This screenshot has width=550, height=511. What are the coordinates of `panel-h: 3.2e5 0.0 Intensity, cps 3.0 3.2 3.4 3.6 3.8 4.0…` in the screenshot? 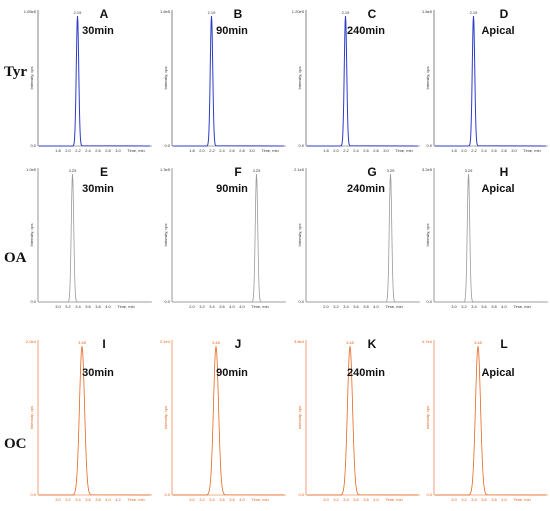 It's located at (485, 237).